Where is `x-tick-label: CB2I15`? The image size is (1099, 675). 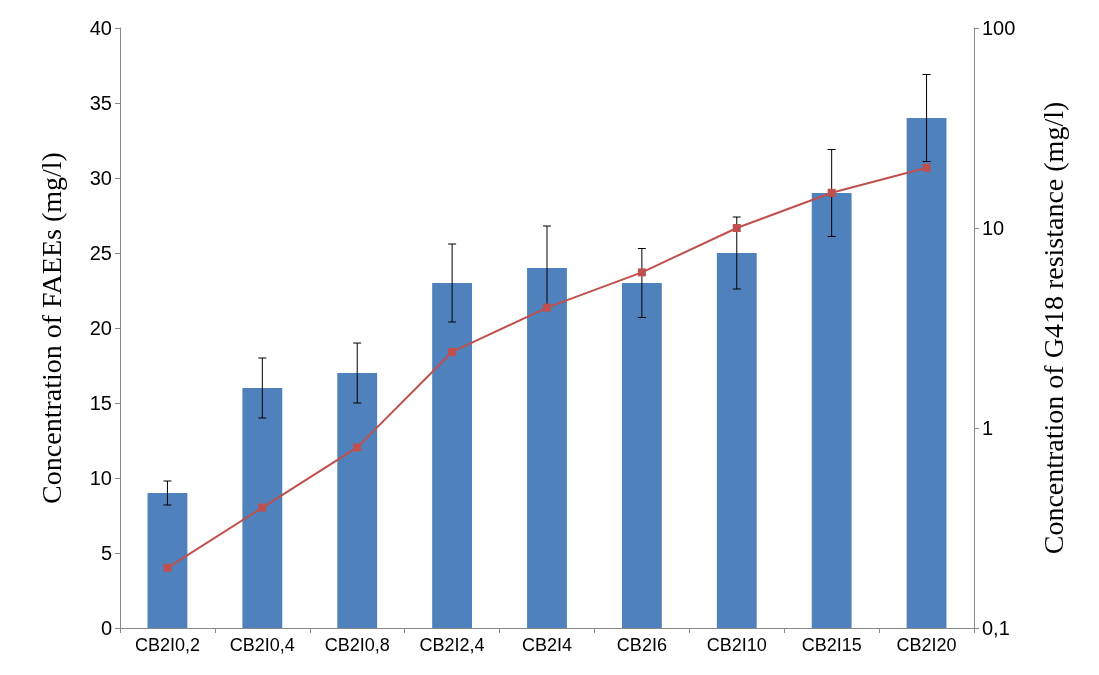
x-tick-label: CB2I15 is located at coordinates (831, 645).